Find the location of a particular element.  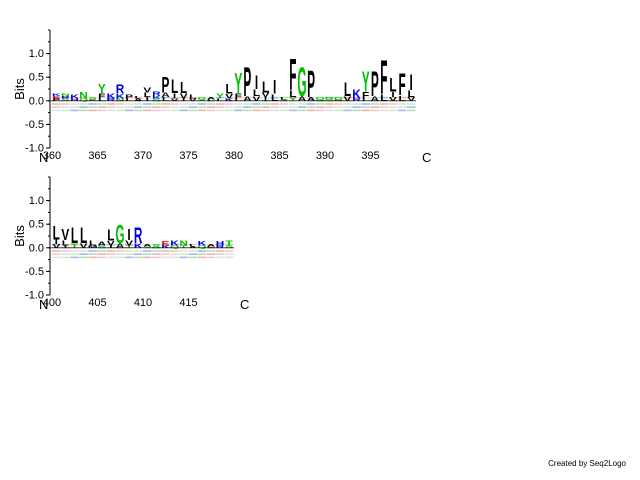

y-axis-label: Bits is located at coordinates (19, 236).